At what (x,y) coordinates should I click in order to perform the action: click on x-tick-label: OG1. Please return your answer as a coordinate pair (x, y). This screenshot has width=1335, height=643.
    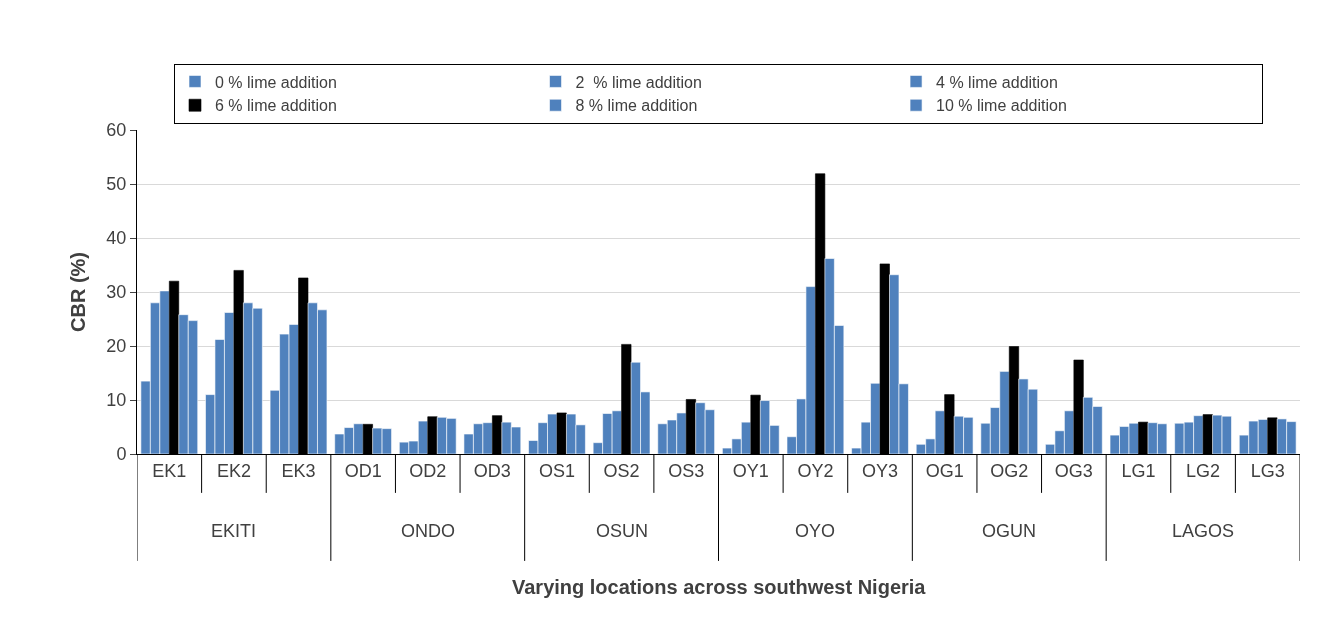
    Looking at the image, I should click on (944, 470).